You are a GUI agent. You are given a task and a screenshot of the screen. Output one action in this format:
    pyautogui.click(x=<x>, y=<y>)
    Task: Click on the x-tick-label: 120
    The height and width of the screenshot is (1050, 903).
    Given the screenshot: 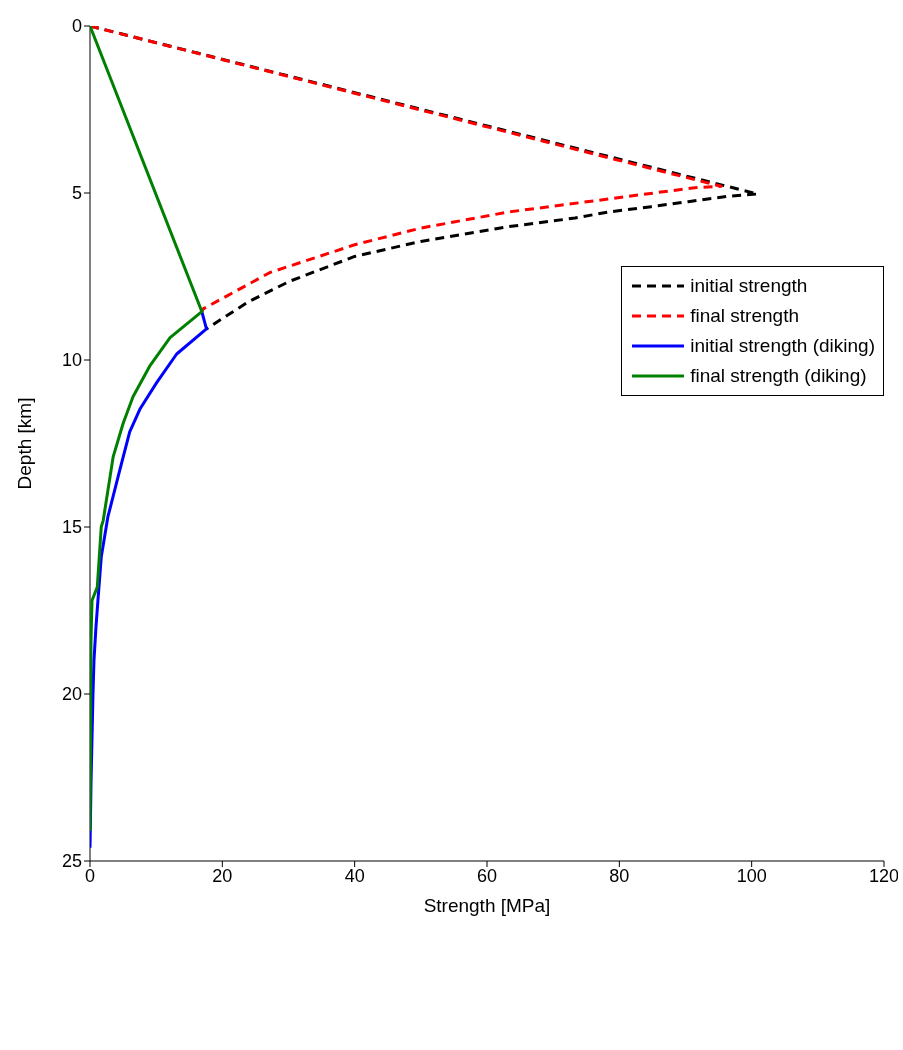 What is the action you would take?
    pyautogui.click(x=884, y=875)
    